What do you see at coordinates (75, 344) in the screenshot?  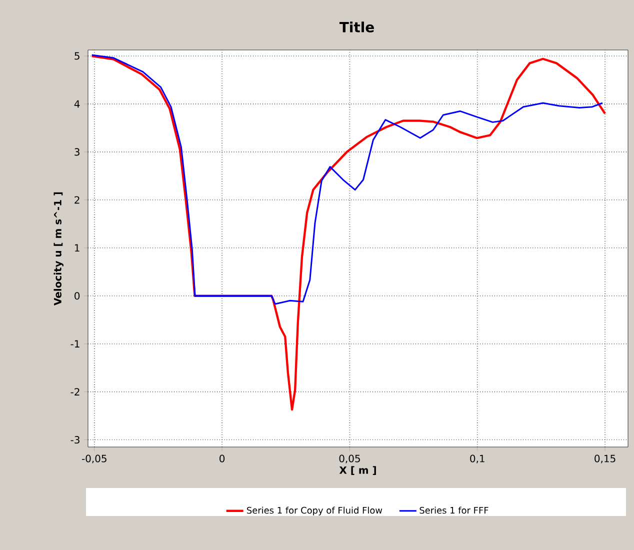 I see `y-tick-label: -1` at bounding box center [75, 344].